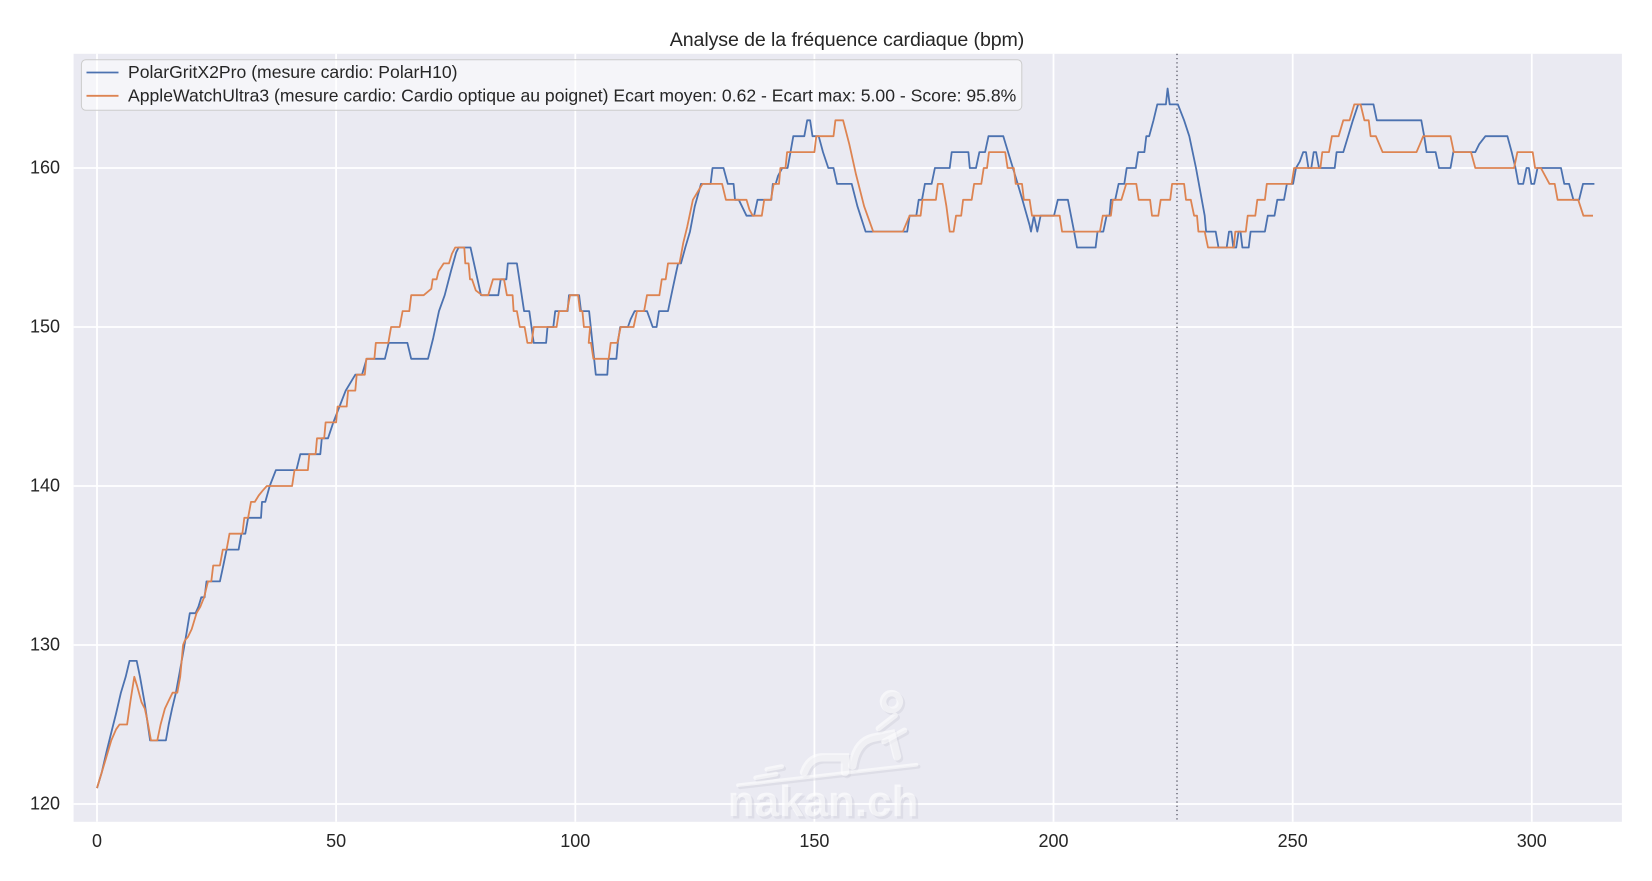 The height and width of the screenshot is (881, 1652). I want to click on svg-text: 130, so click(45, 645).